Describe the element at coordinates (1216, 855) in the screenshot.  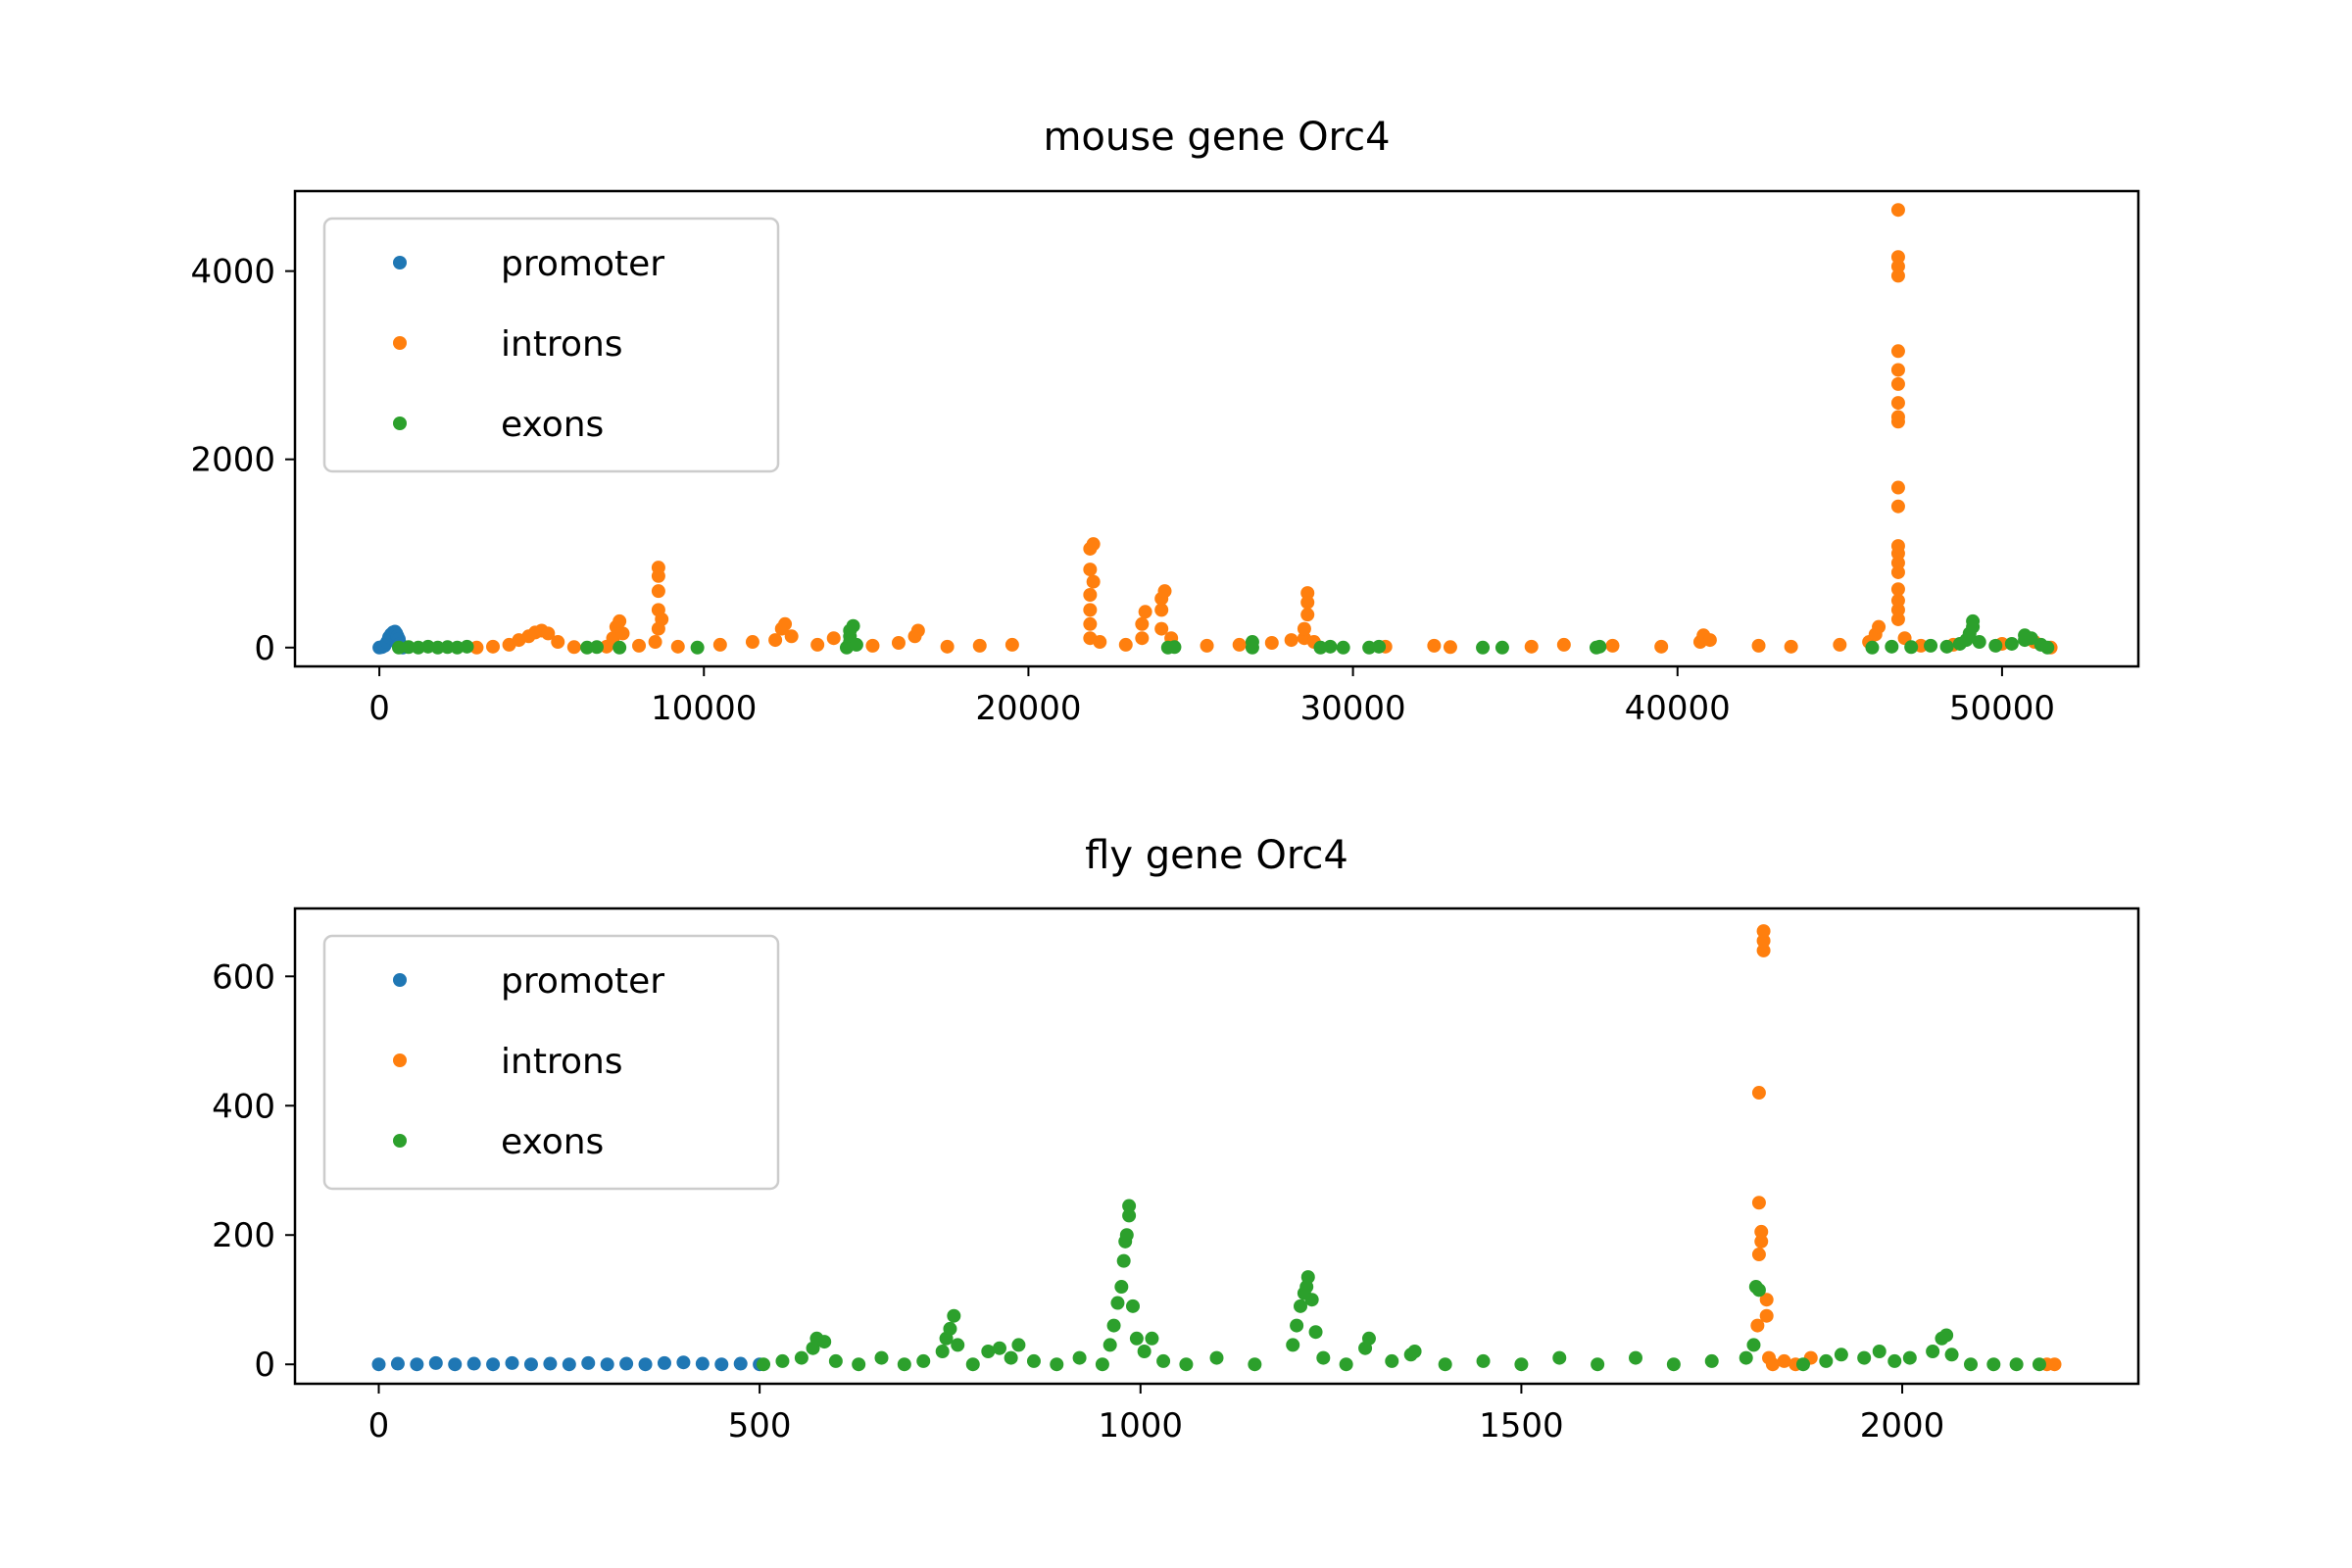
I see `fly-chart-title: fly gene Orc4` at that location.